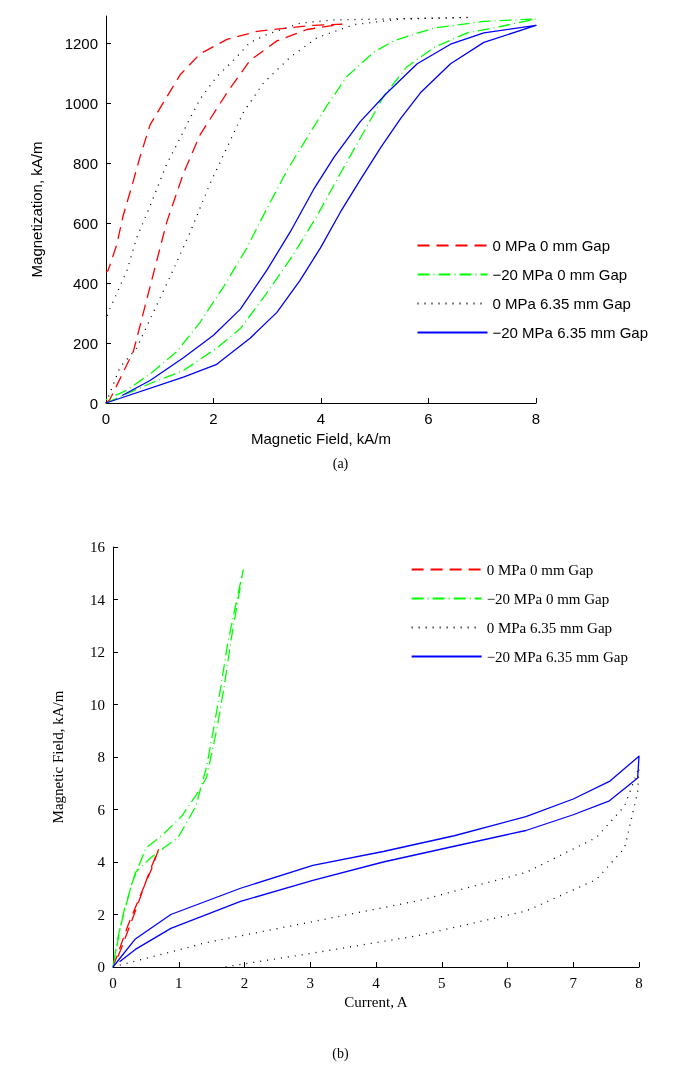 This screenshot has width=681, height=1068. Describe the element at coordinates (81, 43) in the screenshot. I see `y-tick-label: 1200` at that location.